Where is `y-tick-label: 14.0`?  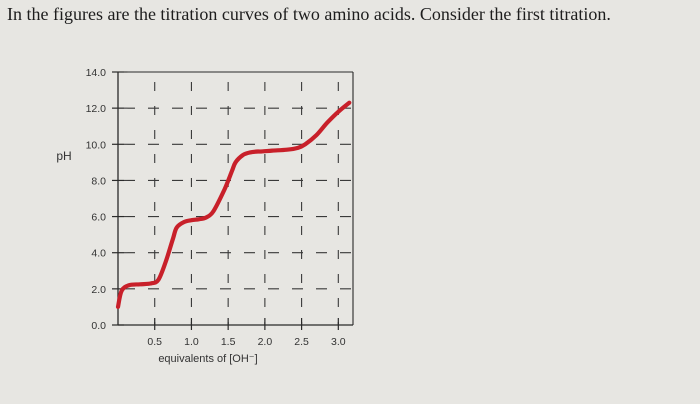 y-tick-label: 14.0 is located at coordinates (96, 73).